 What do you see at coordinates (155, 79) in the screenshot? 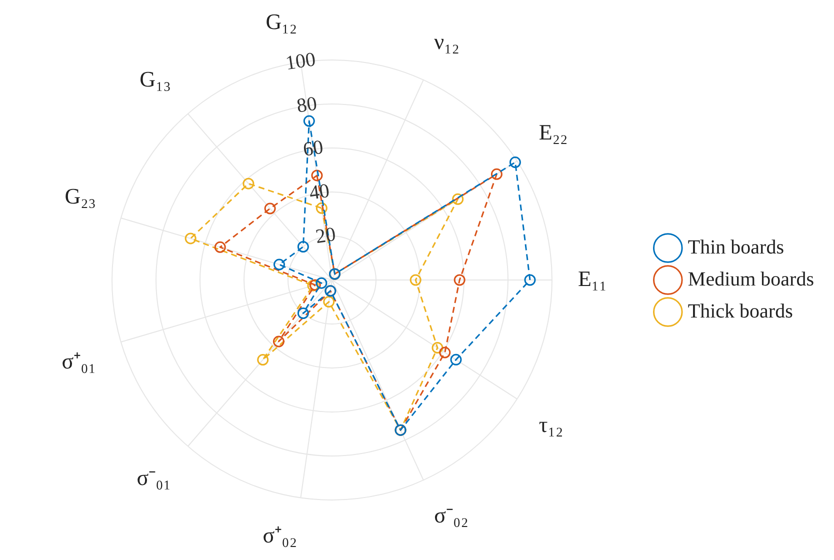
I see `spoke-label: G₁₃` at bounding box center [155, 79].